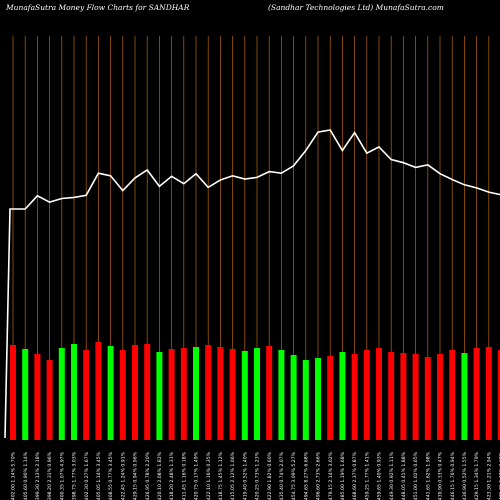  Describe the element at coordinates (355, 475) in the screenshot. I see `x-tick-label: 468.60 2.37% 0.87%` at that location.